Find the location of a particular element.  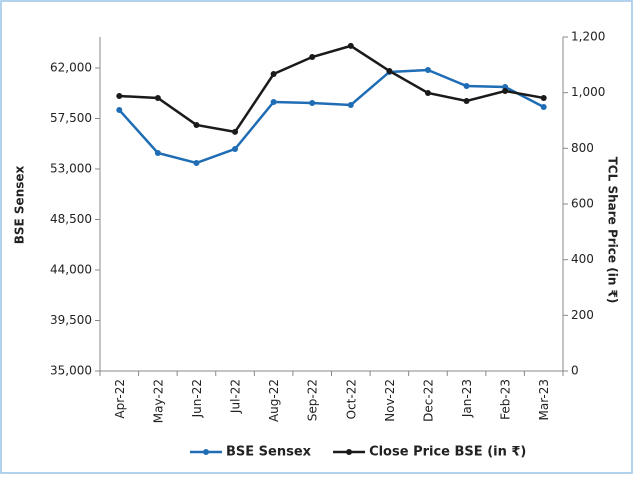

y2-axis-title: TCL Share Price (in ₹) is located at coordinates (613, 230).